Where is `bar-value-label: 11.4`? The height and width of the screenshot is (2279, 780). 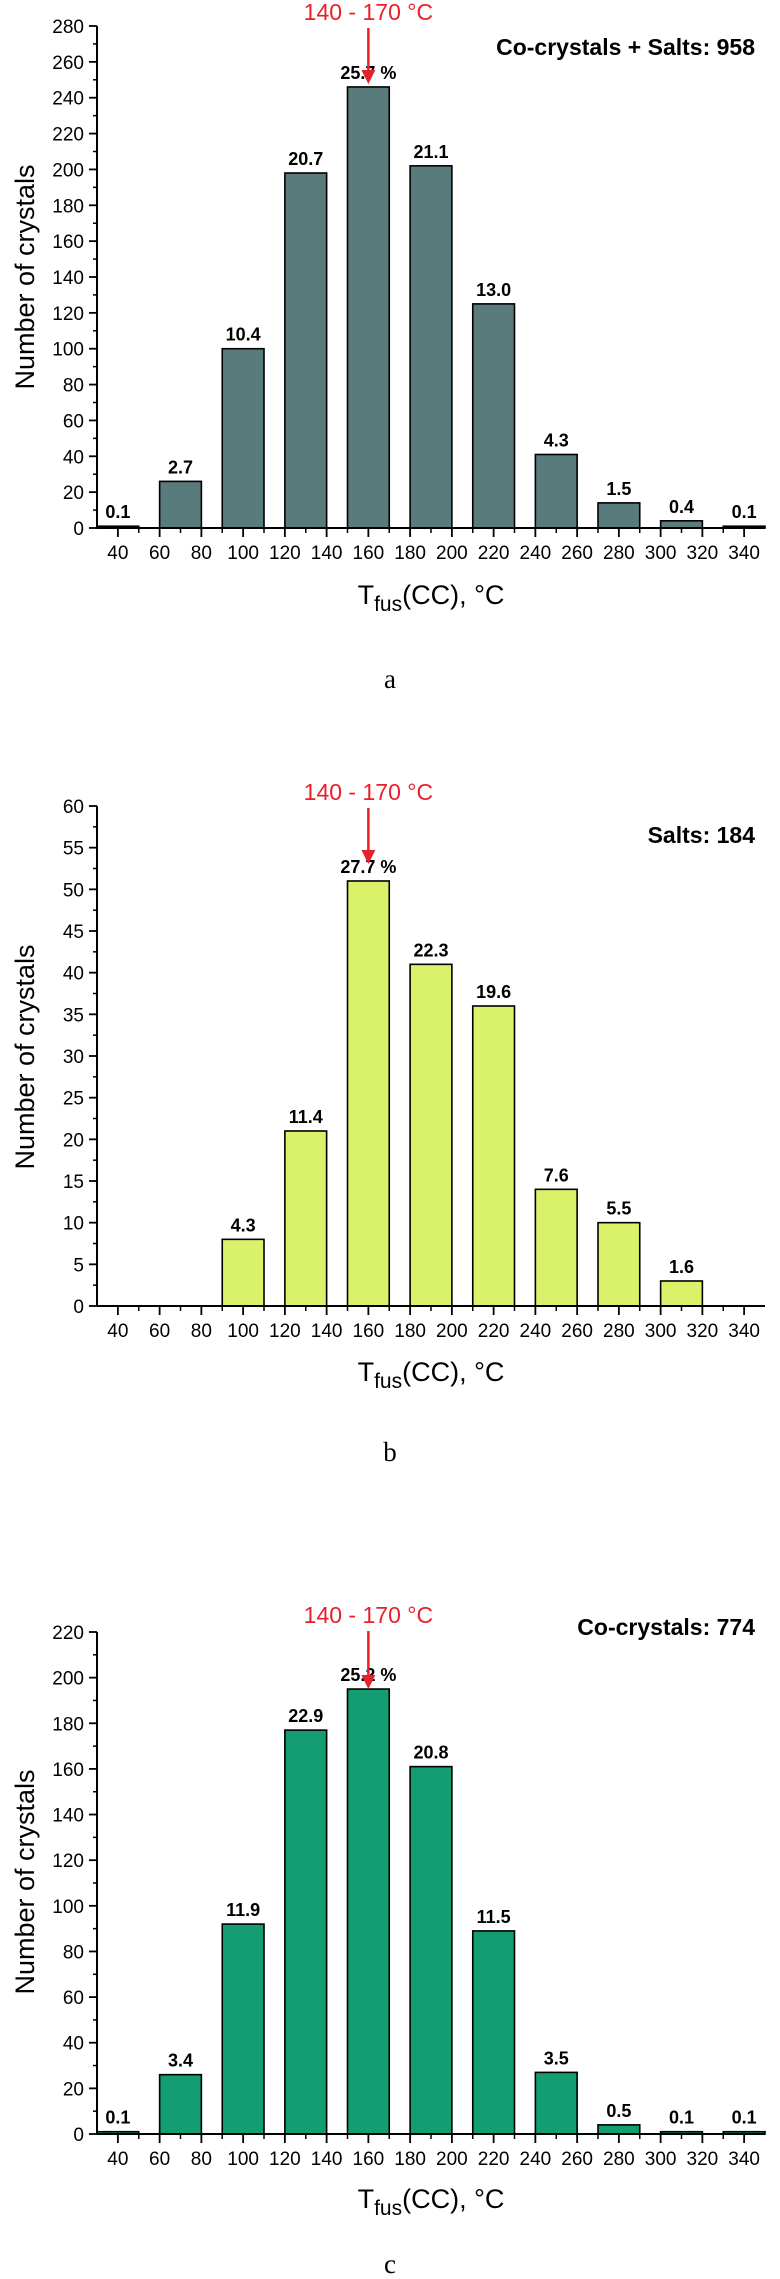 bar-value-label: 11.4 is located at coordinates (306, 1117).